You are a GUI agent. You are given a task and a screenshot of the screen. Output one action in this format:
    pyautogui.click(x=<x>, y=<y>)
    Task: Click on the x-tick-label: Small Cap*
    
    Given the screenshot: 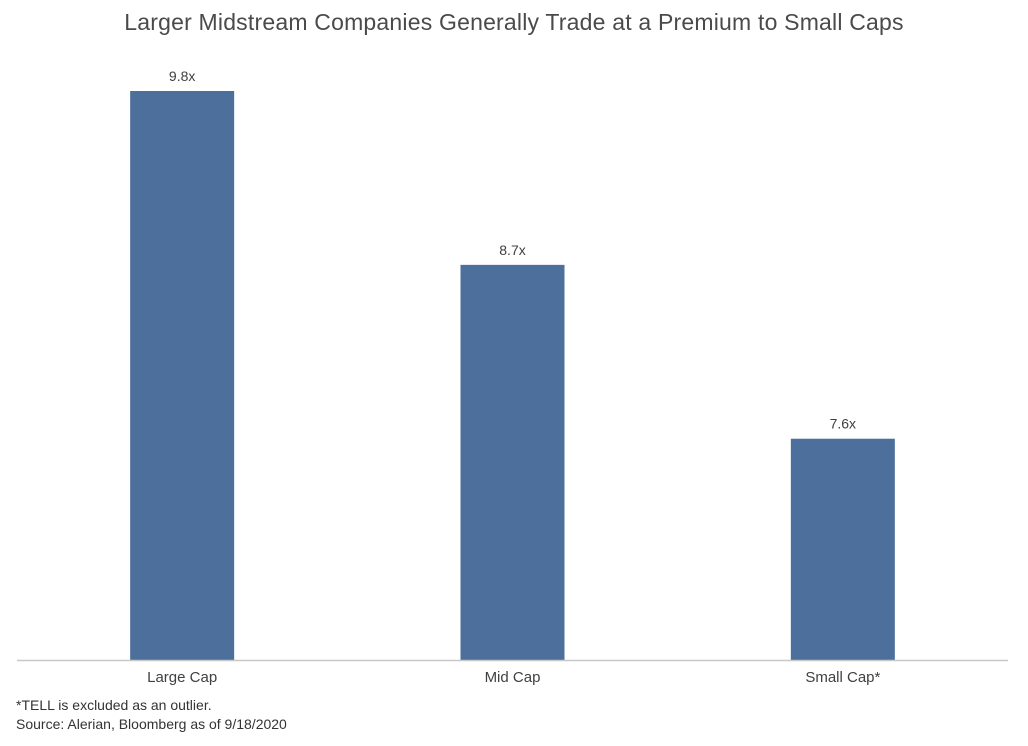 What is the action you would take?
    pyautogui.click(x=842, y=677)
    